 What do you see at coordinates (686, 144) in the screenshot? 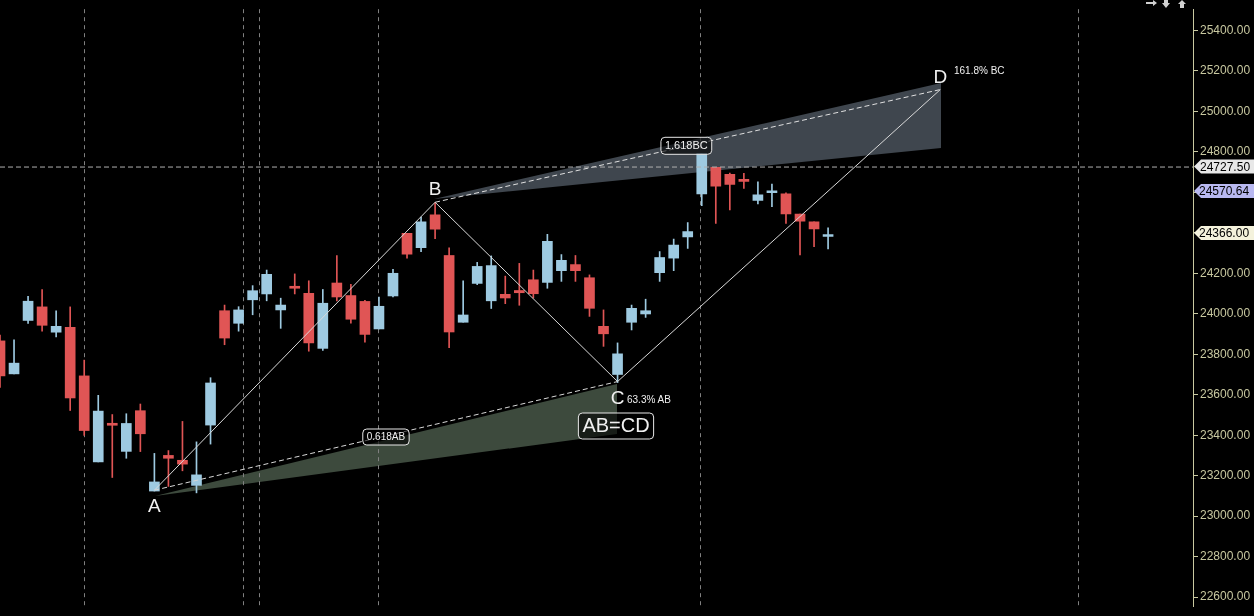
I see `annotation: 1.618BC` at bounding box center [686, 144].